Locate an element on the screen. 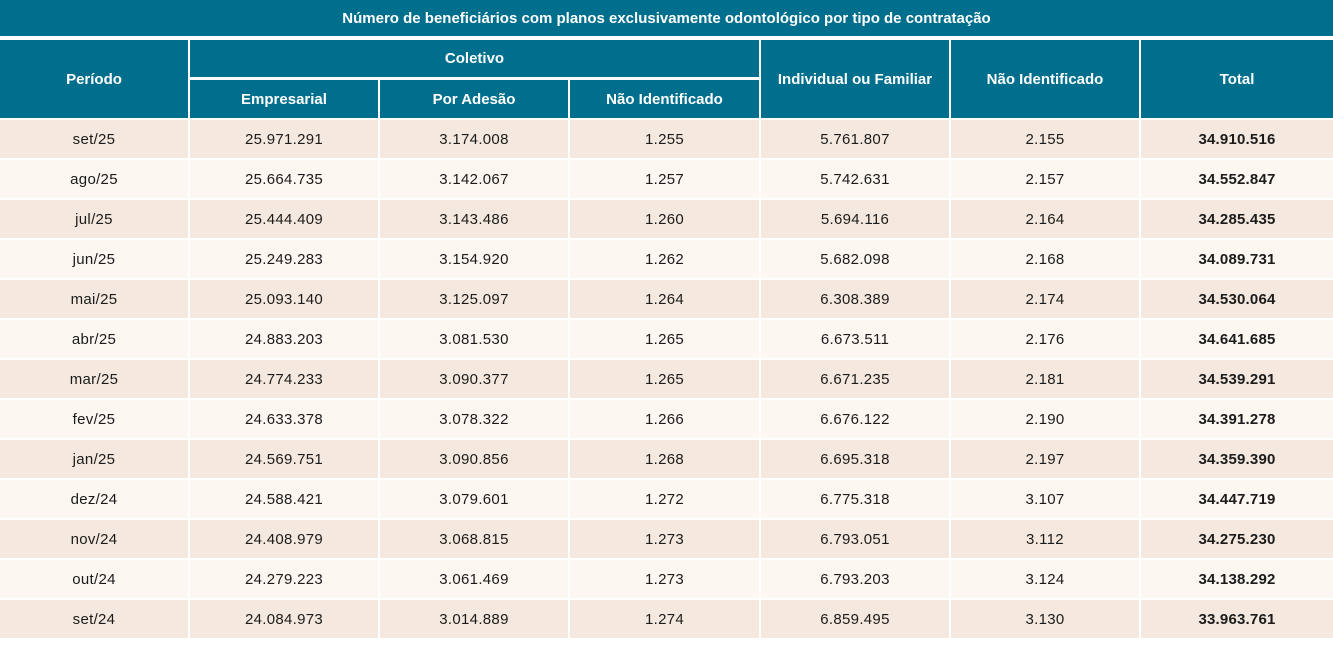 This screenshot has width=1333, height=645. cell-coletivo-nao-identificado: 1.264 is located at coordinates (665, 300).